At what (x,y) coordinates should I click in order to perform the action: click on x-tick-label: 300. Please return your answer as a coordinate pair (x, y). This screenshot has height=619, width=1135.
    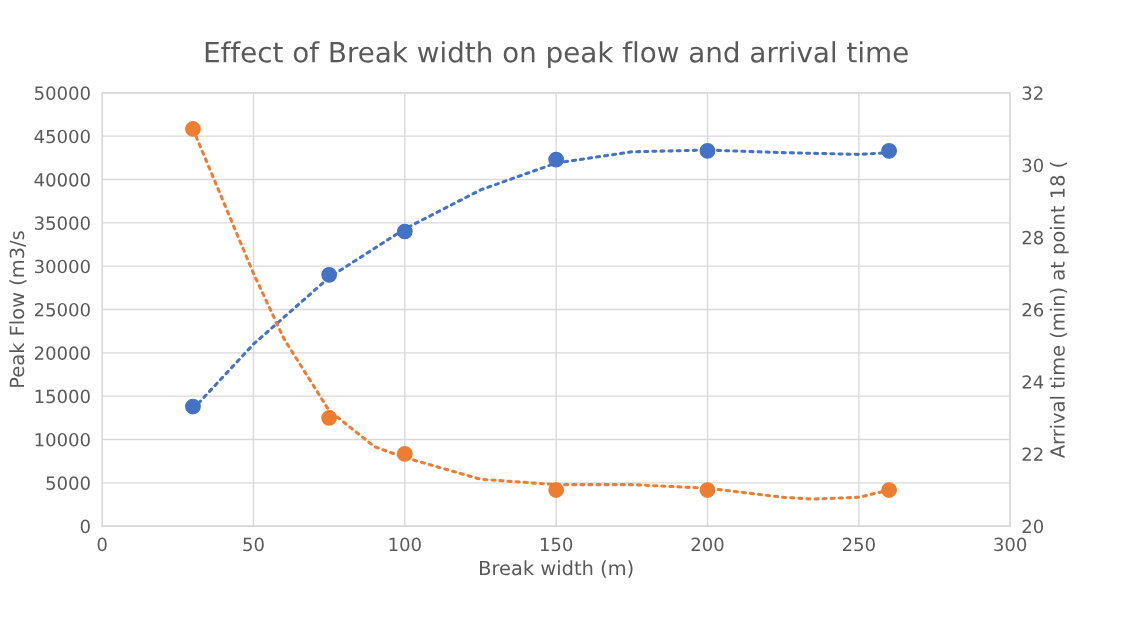
    Looking at the image, I should click on (1010, 544).